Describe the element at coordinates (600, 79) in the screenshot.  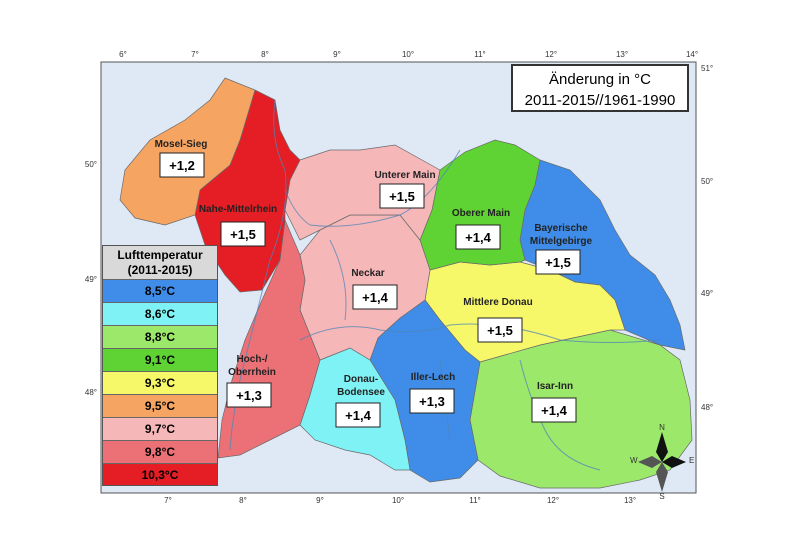
I see `map-title-line1: Änderung in °C` at that location.